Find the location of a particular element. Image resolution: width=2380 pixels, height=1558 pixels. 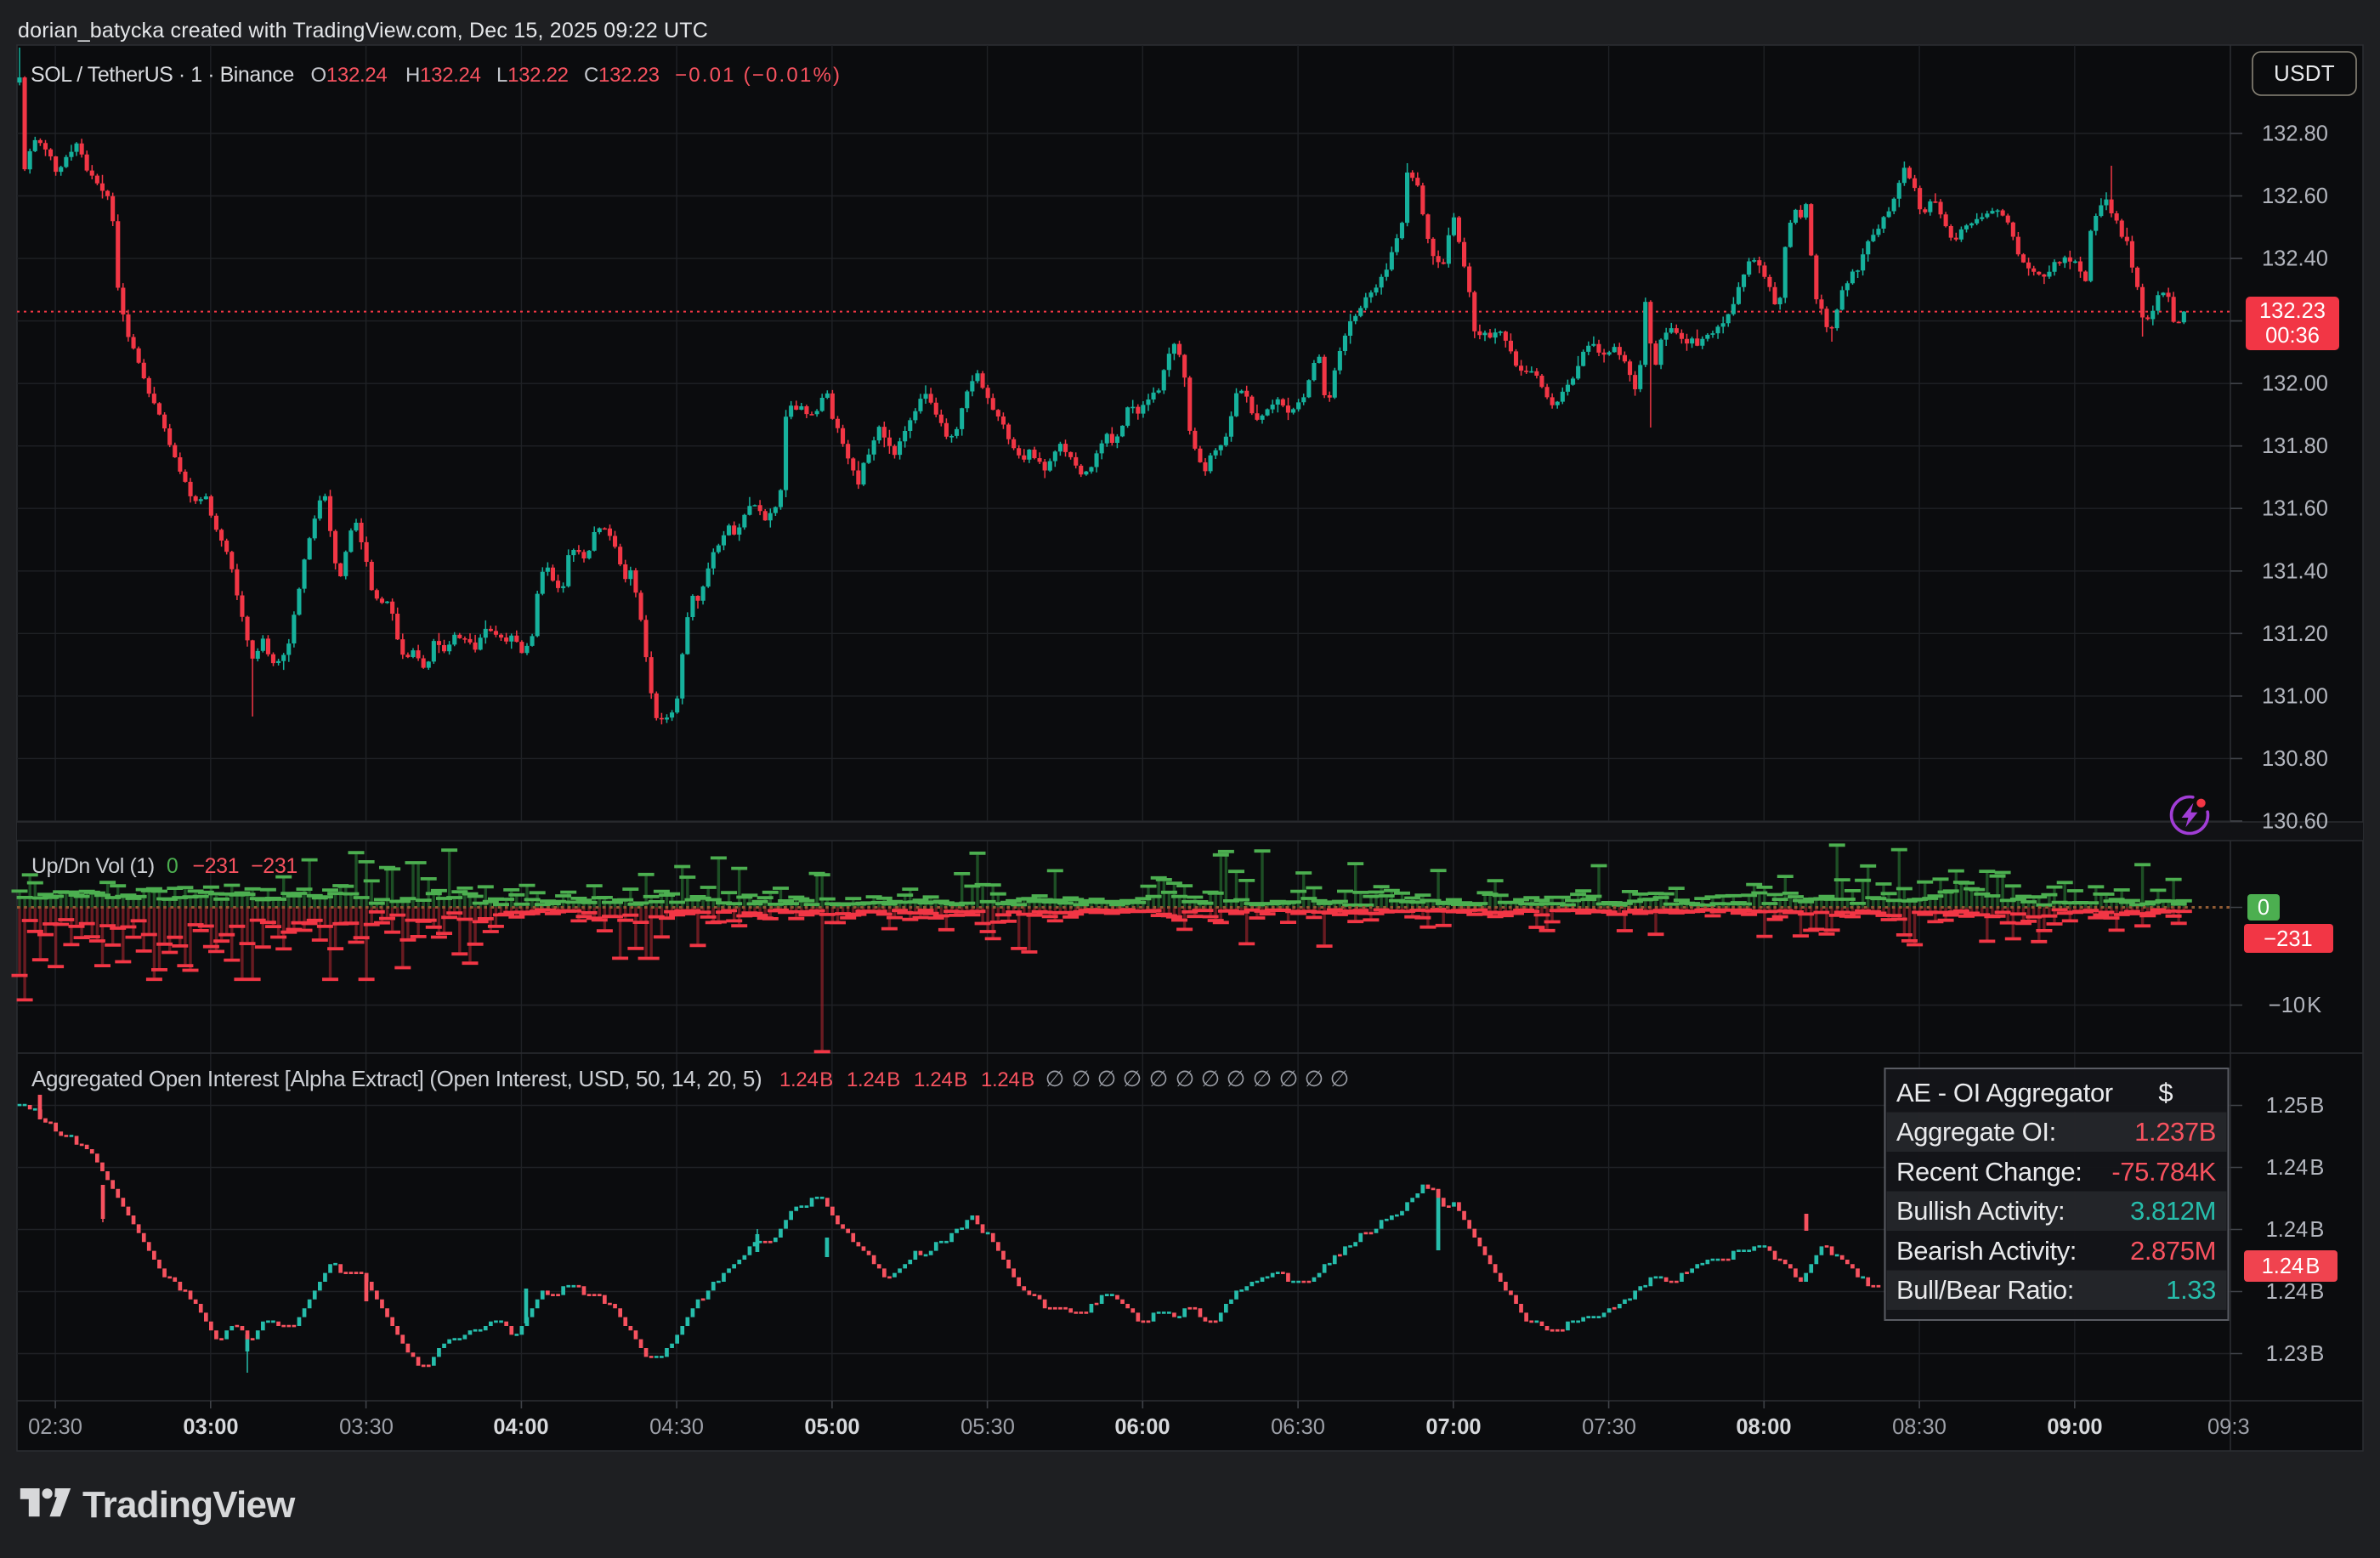

svg-text: -75.784K is located at coordinates (2163, 1172).